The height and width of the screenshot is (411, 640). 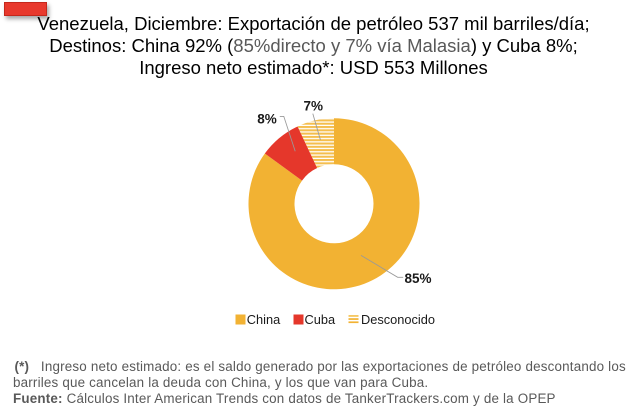 What do you see at coordinates (320, 319) in the screenshot?
I see `svg-text: Cuba` at bounding box center [320, 319].